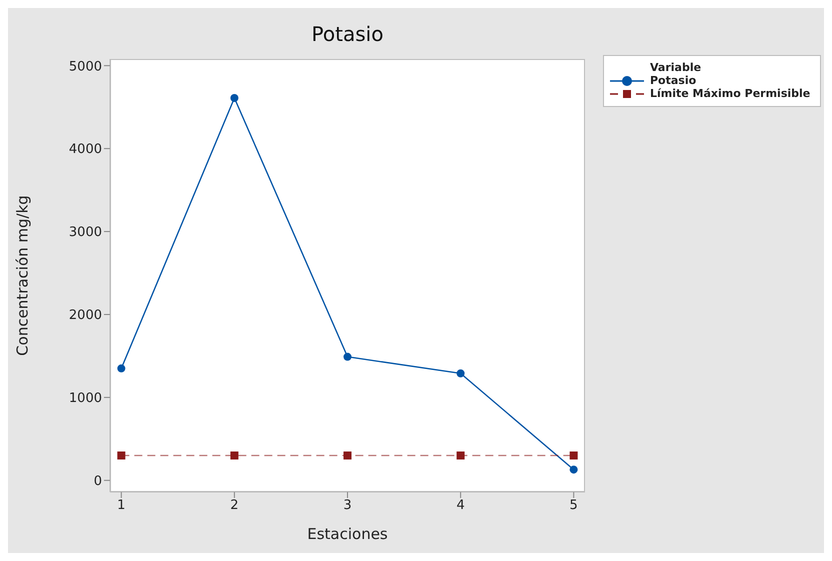 This screenshot has height=561, width=832. Describe the element at coordinates (85, 66) in the screenshot. I see `y-tick-label: 5000` at that location.